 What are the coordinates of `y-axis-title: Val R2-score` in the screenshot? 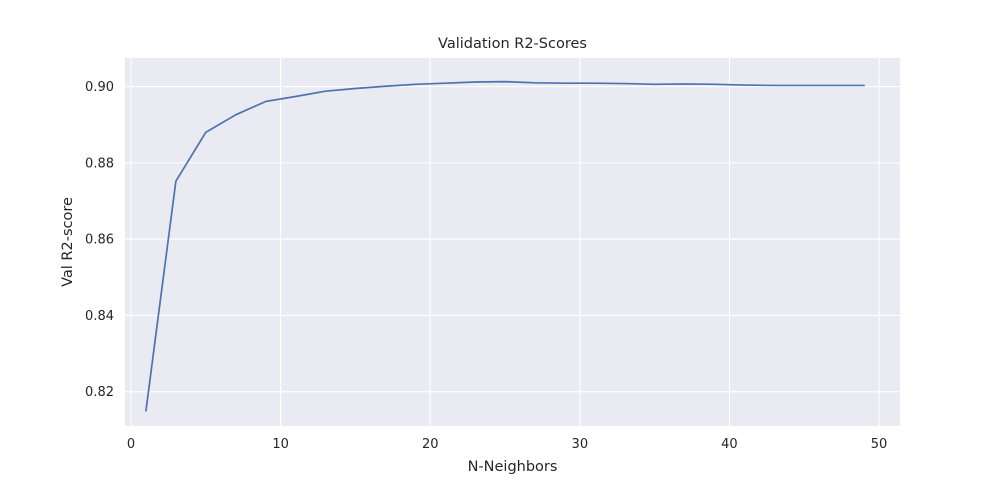 It's located at (68, 242).